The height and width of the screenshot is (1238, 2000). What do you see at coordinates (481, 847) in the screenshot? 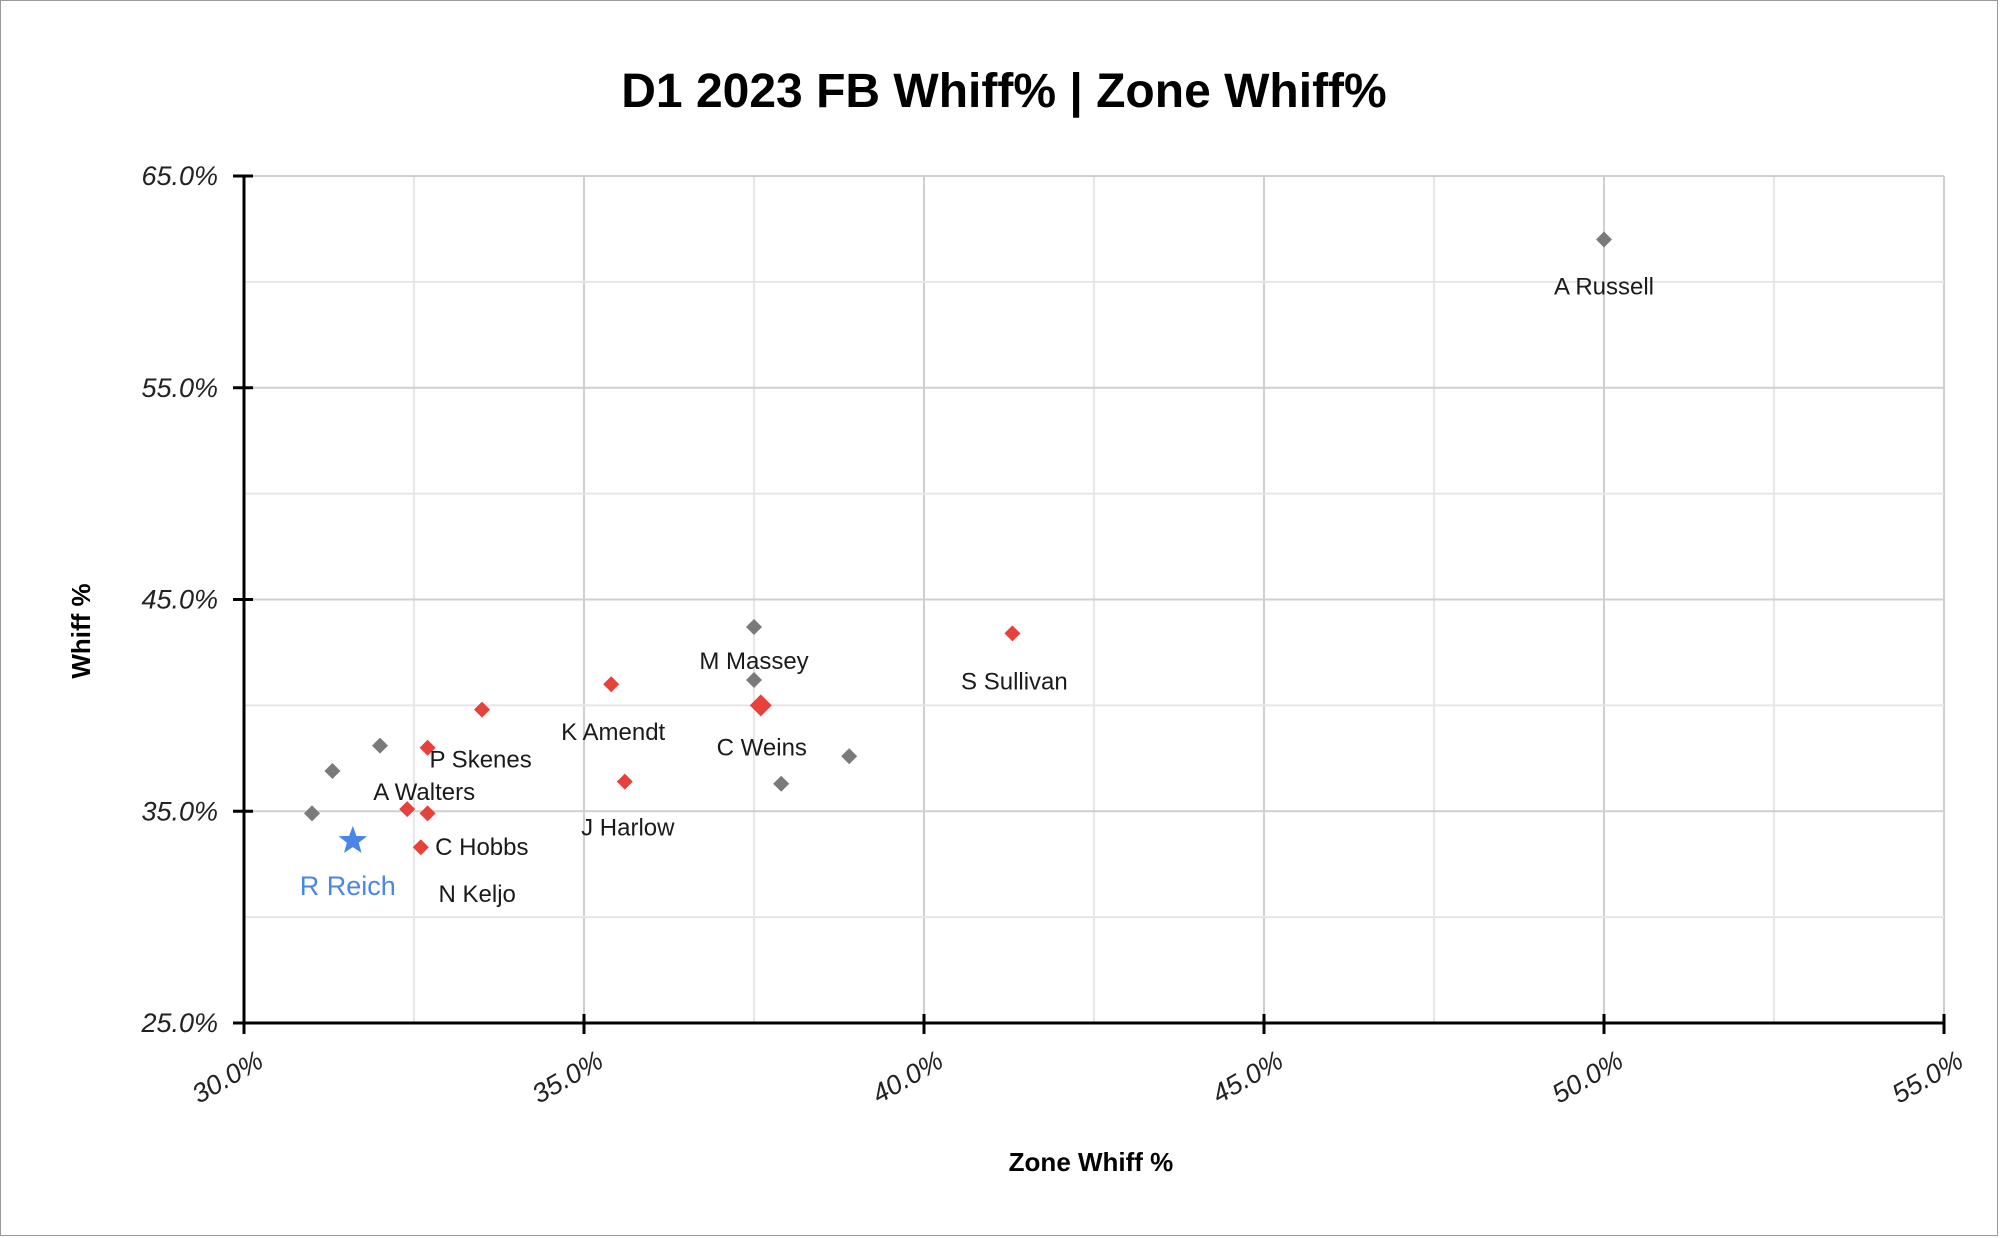
I see `point-label: C Hobbs` at bounding box center [481, 847].